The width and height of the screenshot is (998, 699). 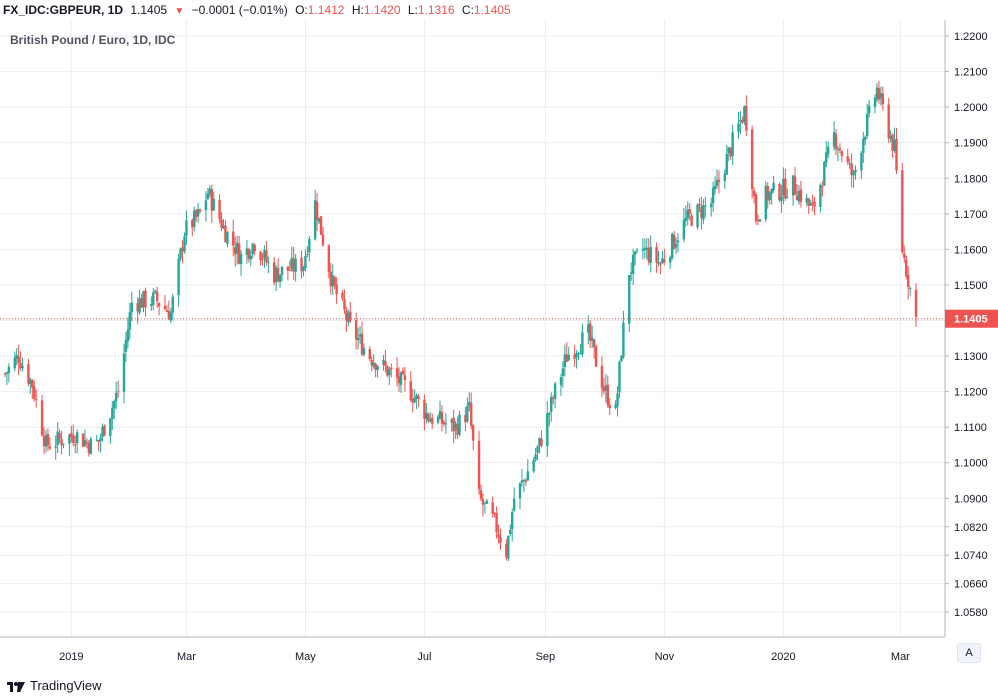 What do you see at coordinates (54, 686) in the screenshot?
I see `tradingview-brand: TradingView` at bounding box center [54, 686].